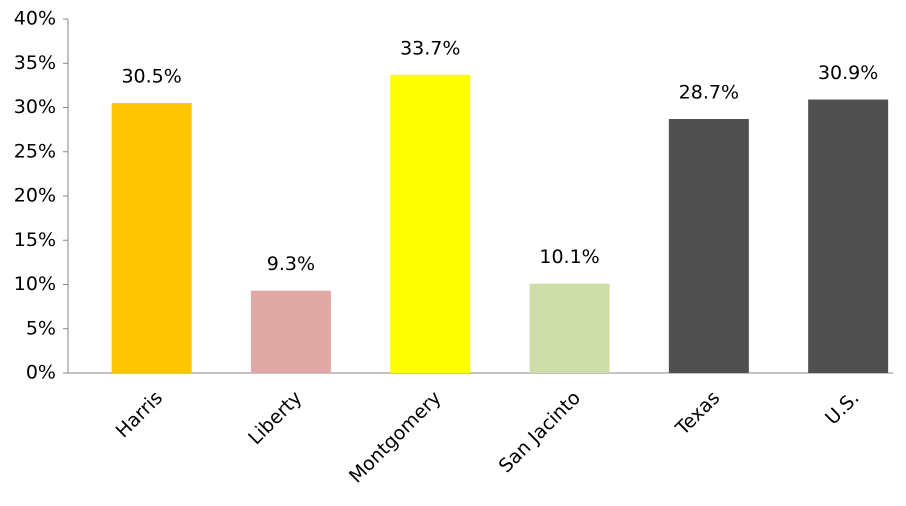  Describe the element at coordinates (35, 196) in the screenshot. I see `y-tick-label: 20%` at that location.